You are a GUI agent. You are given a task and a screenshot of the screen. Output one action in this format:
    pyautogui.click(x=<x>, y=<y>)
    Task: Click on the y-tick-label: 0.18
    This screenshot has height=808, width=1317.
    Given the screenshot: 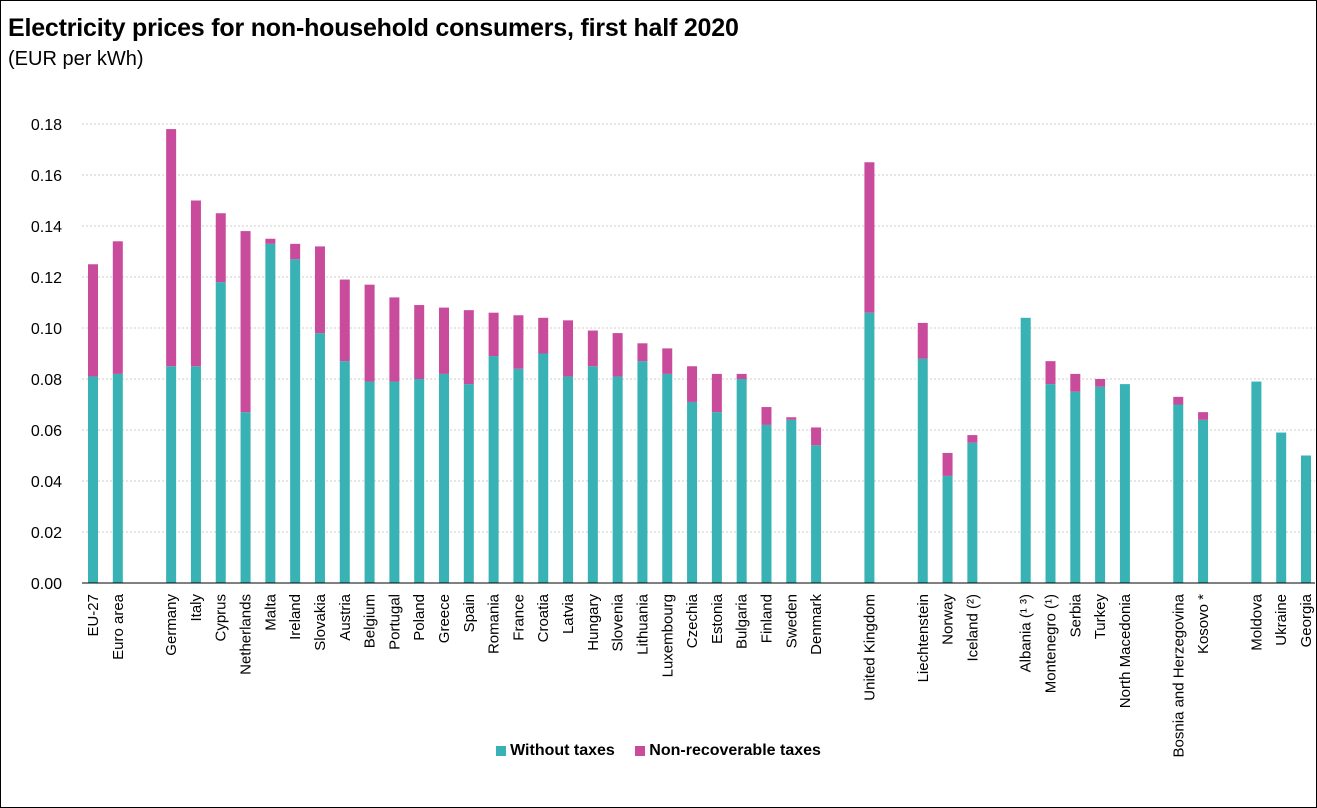 What is the action you would take?
    pyautogui.click(x=46, y=125)
    